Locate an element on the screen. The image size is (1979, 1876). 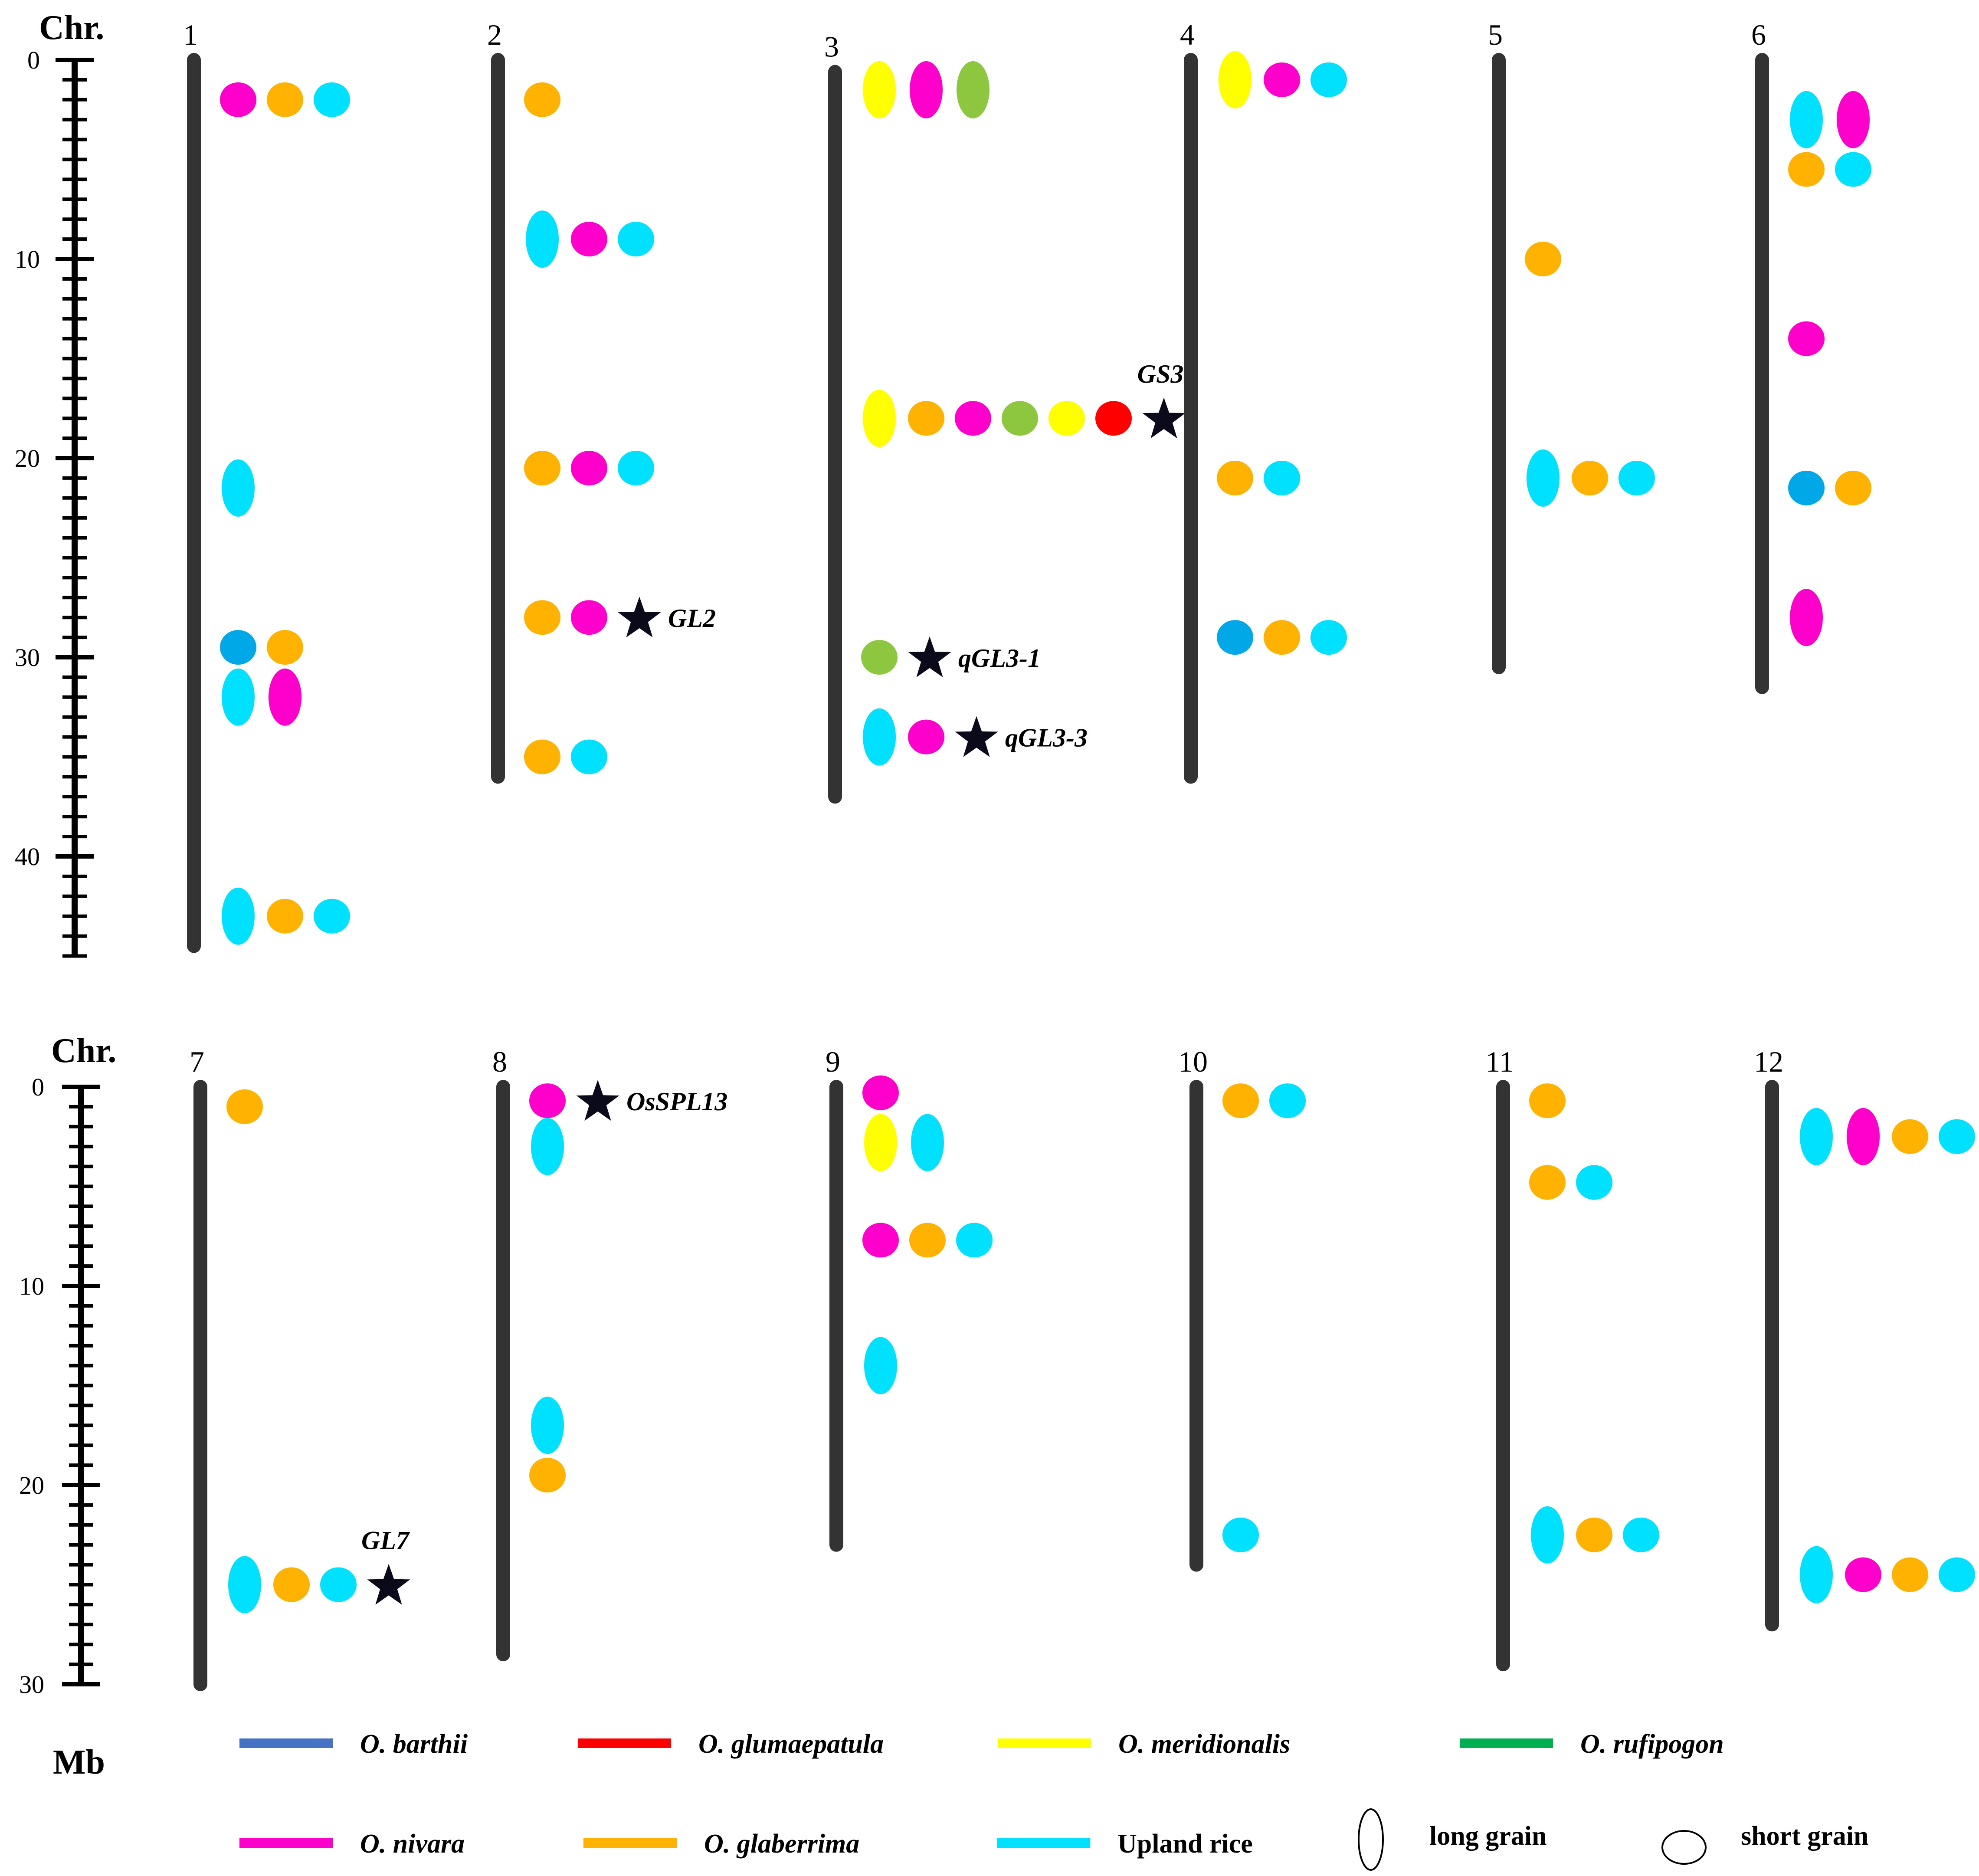
chromosome-number: 2 is located at coordinates (494, 34).